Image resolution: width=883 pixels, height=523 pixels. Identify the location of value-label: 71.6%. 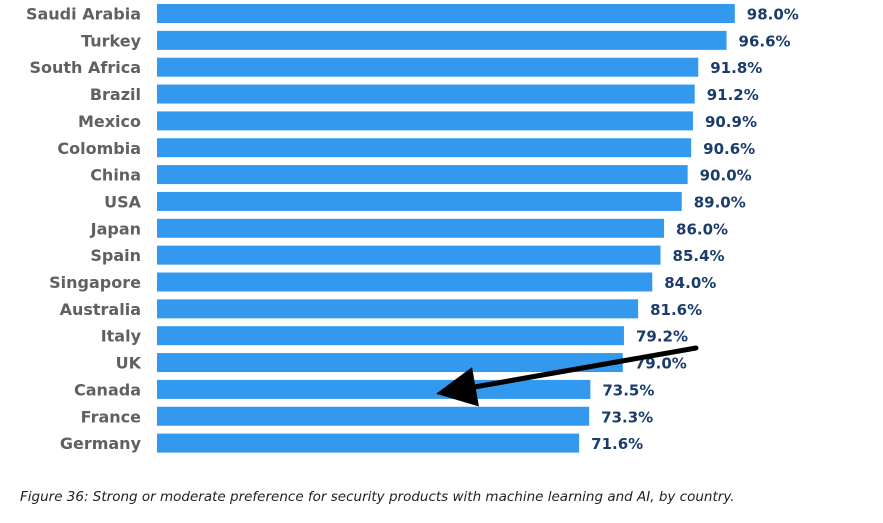
(617, 444).